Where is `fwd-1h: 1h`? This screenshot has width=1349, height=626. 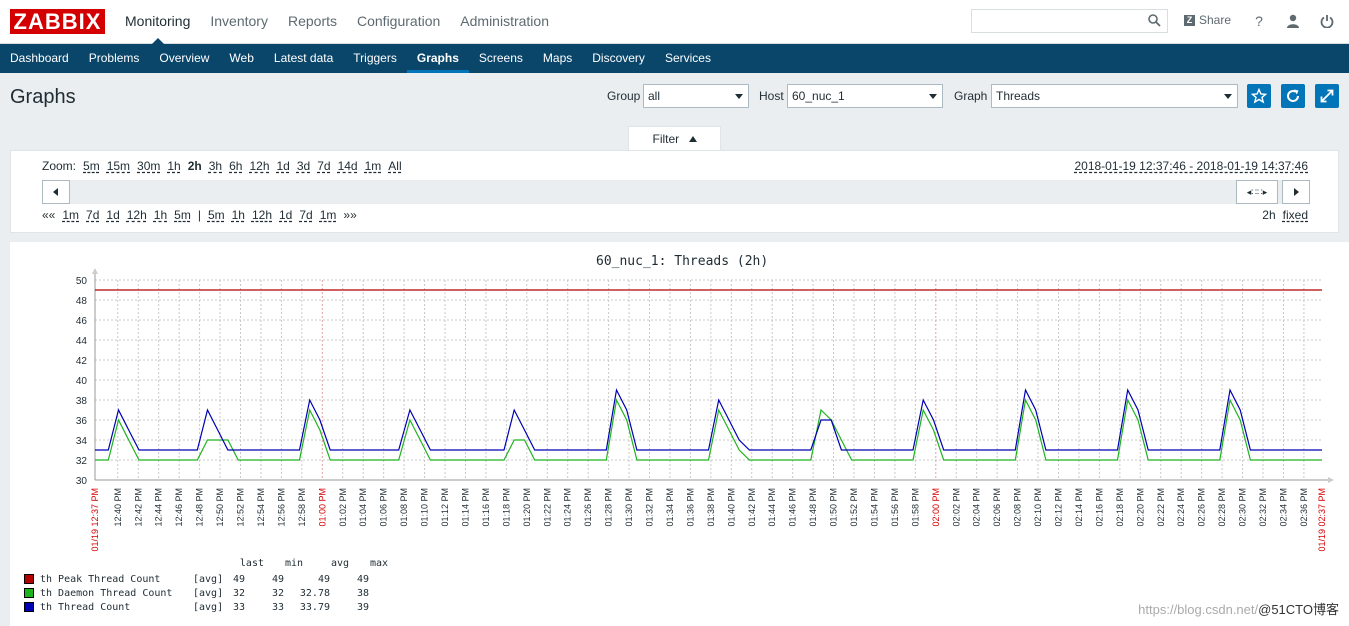 fwd-1h: 1h is located at coordinates (238, 215).